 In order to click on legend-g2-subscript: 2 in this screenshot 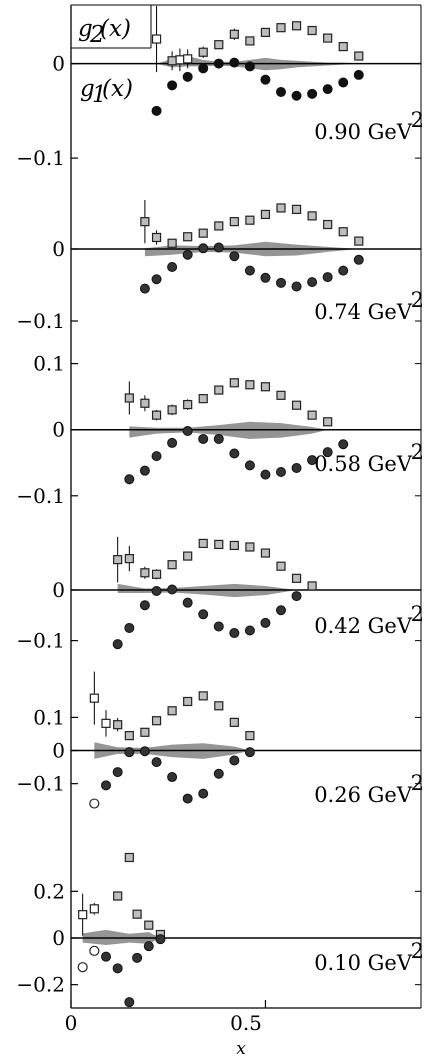, I will do `click(97, 35)`.